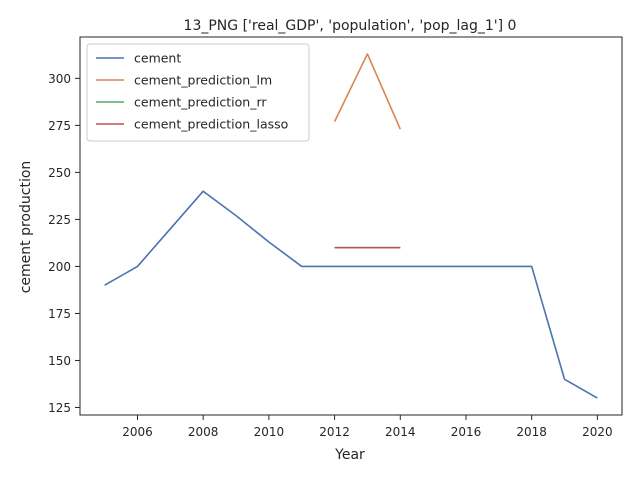 The width and height of the screenshot is (640, 480). What do you see at coordinates (349, 455) in the screenshot?
I see `x-axis-label: Year` at bounding box center [349, 455].